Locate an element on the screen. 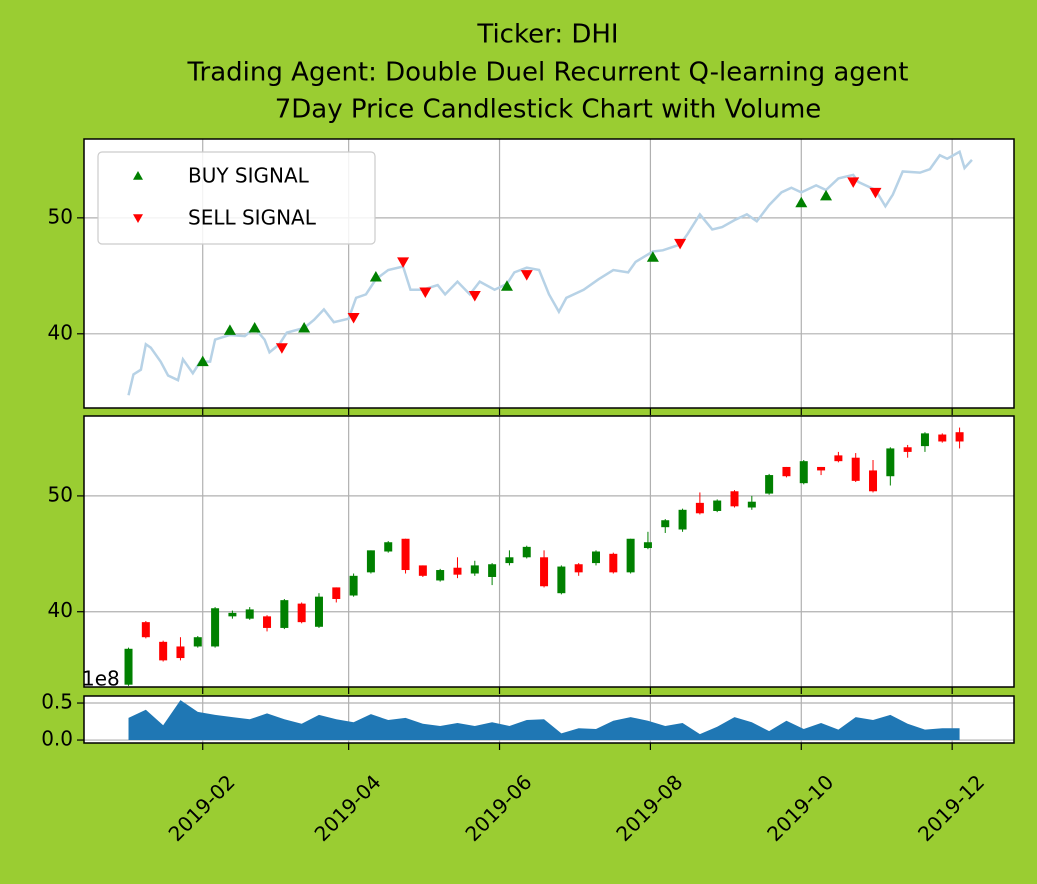  plot is located at coordinates (544, 720).